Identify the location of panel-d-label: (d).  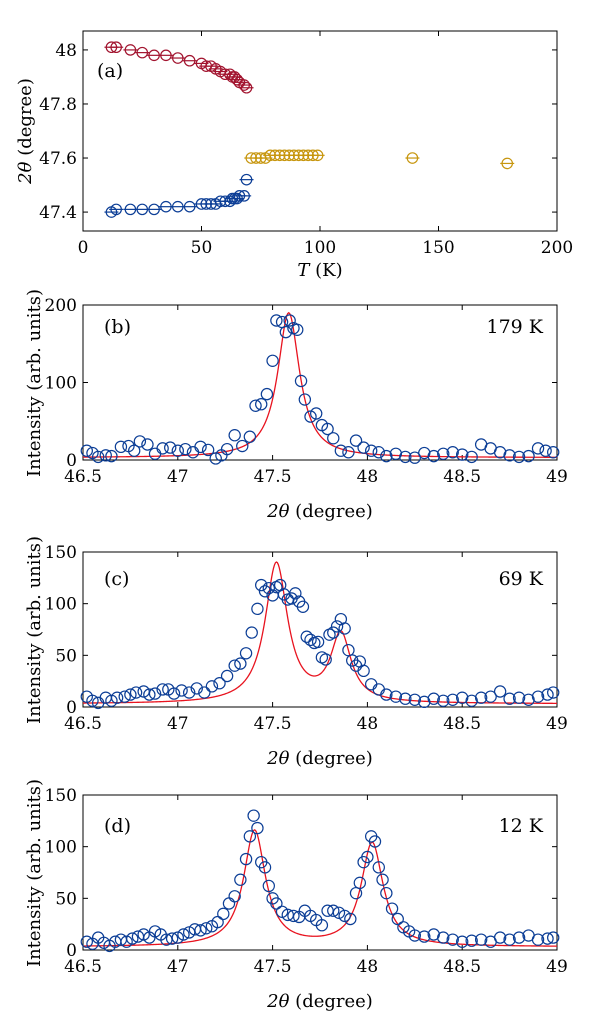
(117, 826).